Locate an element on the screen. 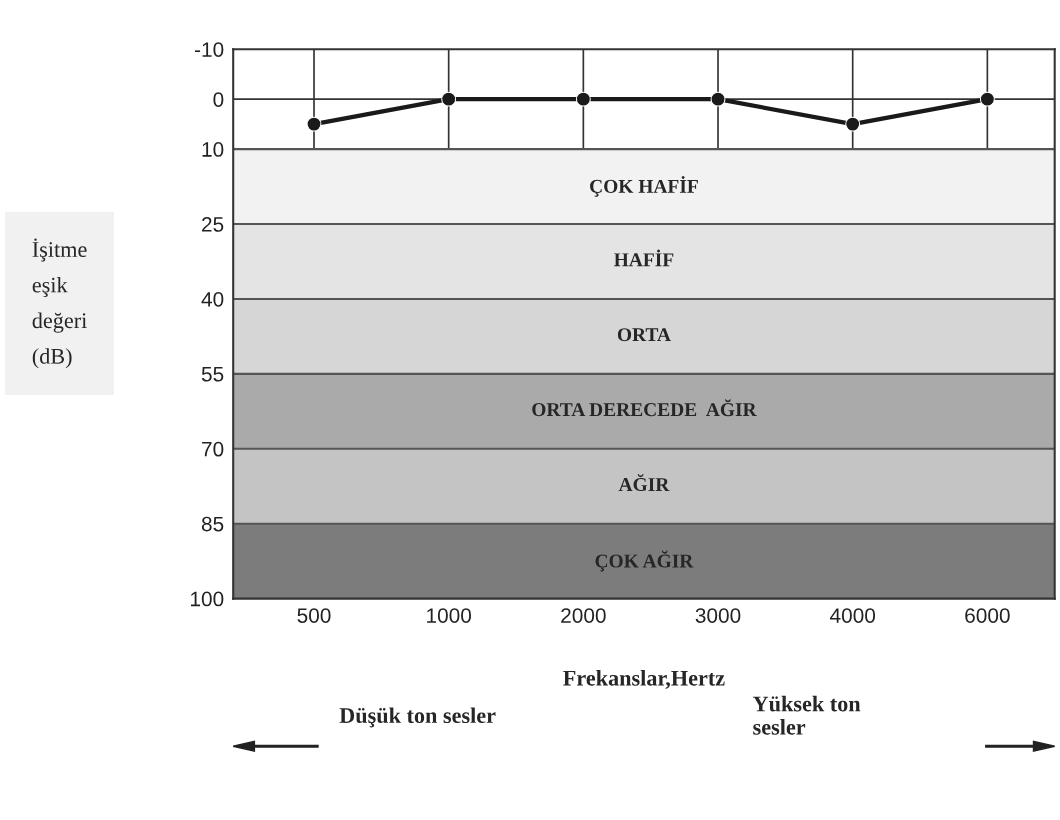  band-label: HAFİF is located at coordinates (644, 258).